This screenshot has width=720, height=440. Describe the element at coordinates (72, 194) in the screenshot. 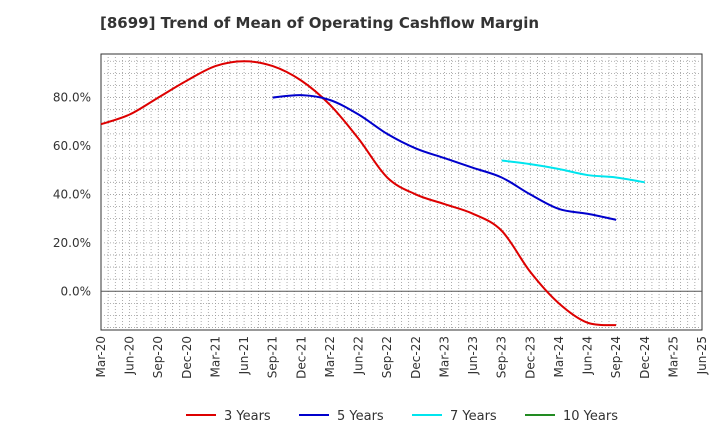

I see `y-tick-label: 40.0%` at that location.